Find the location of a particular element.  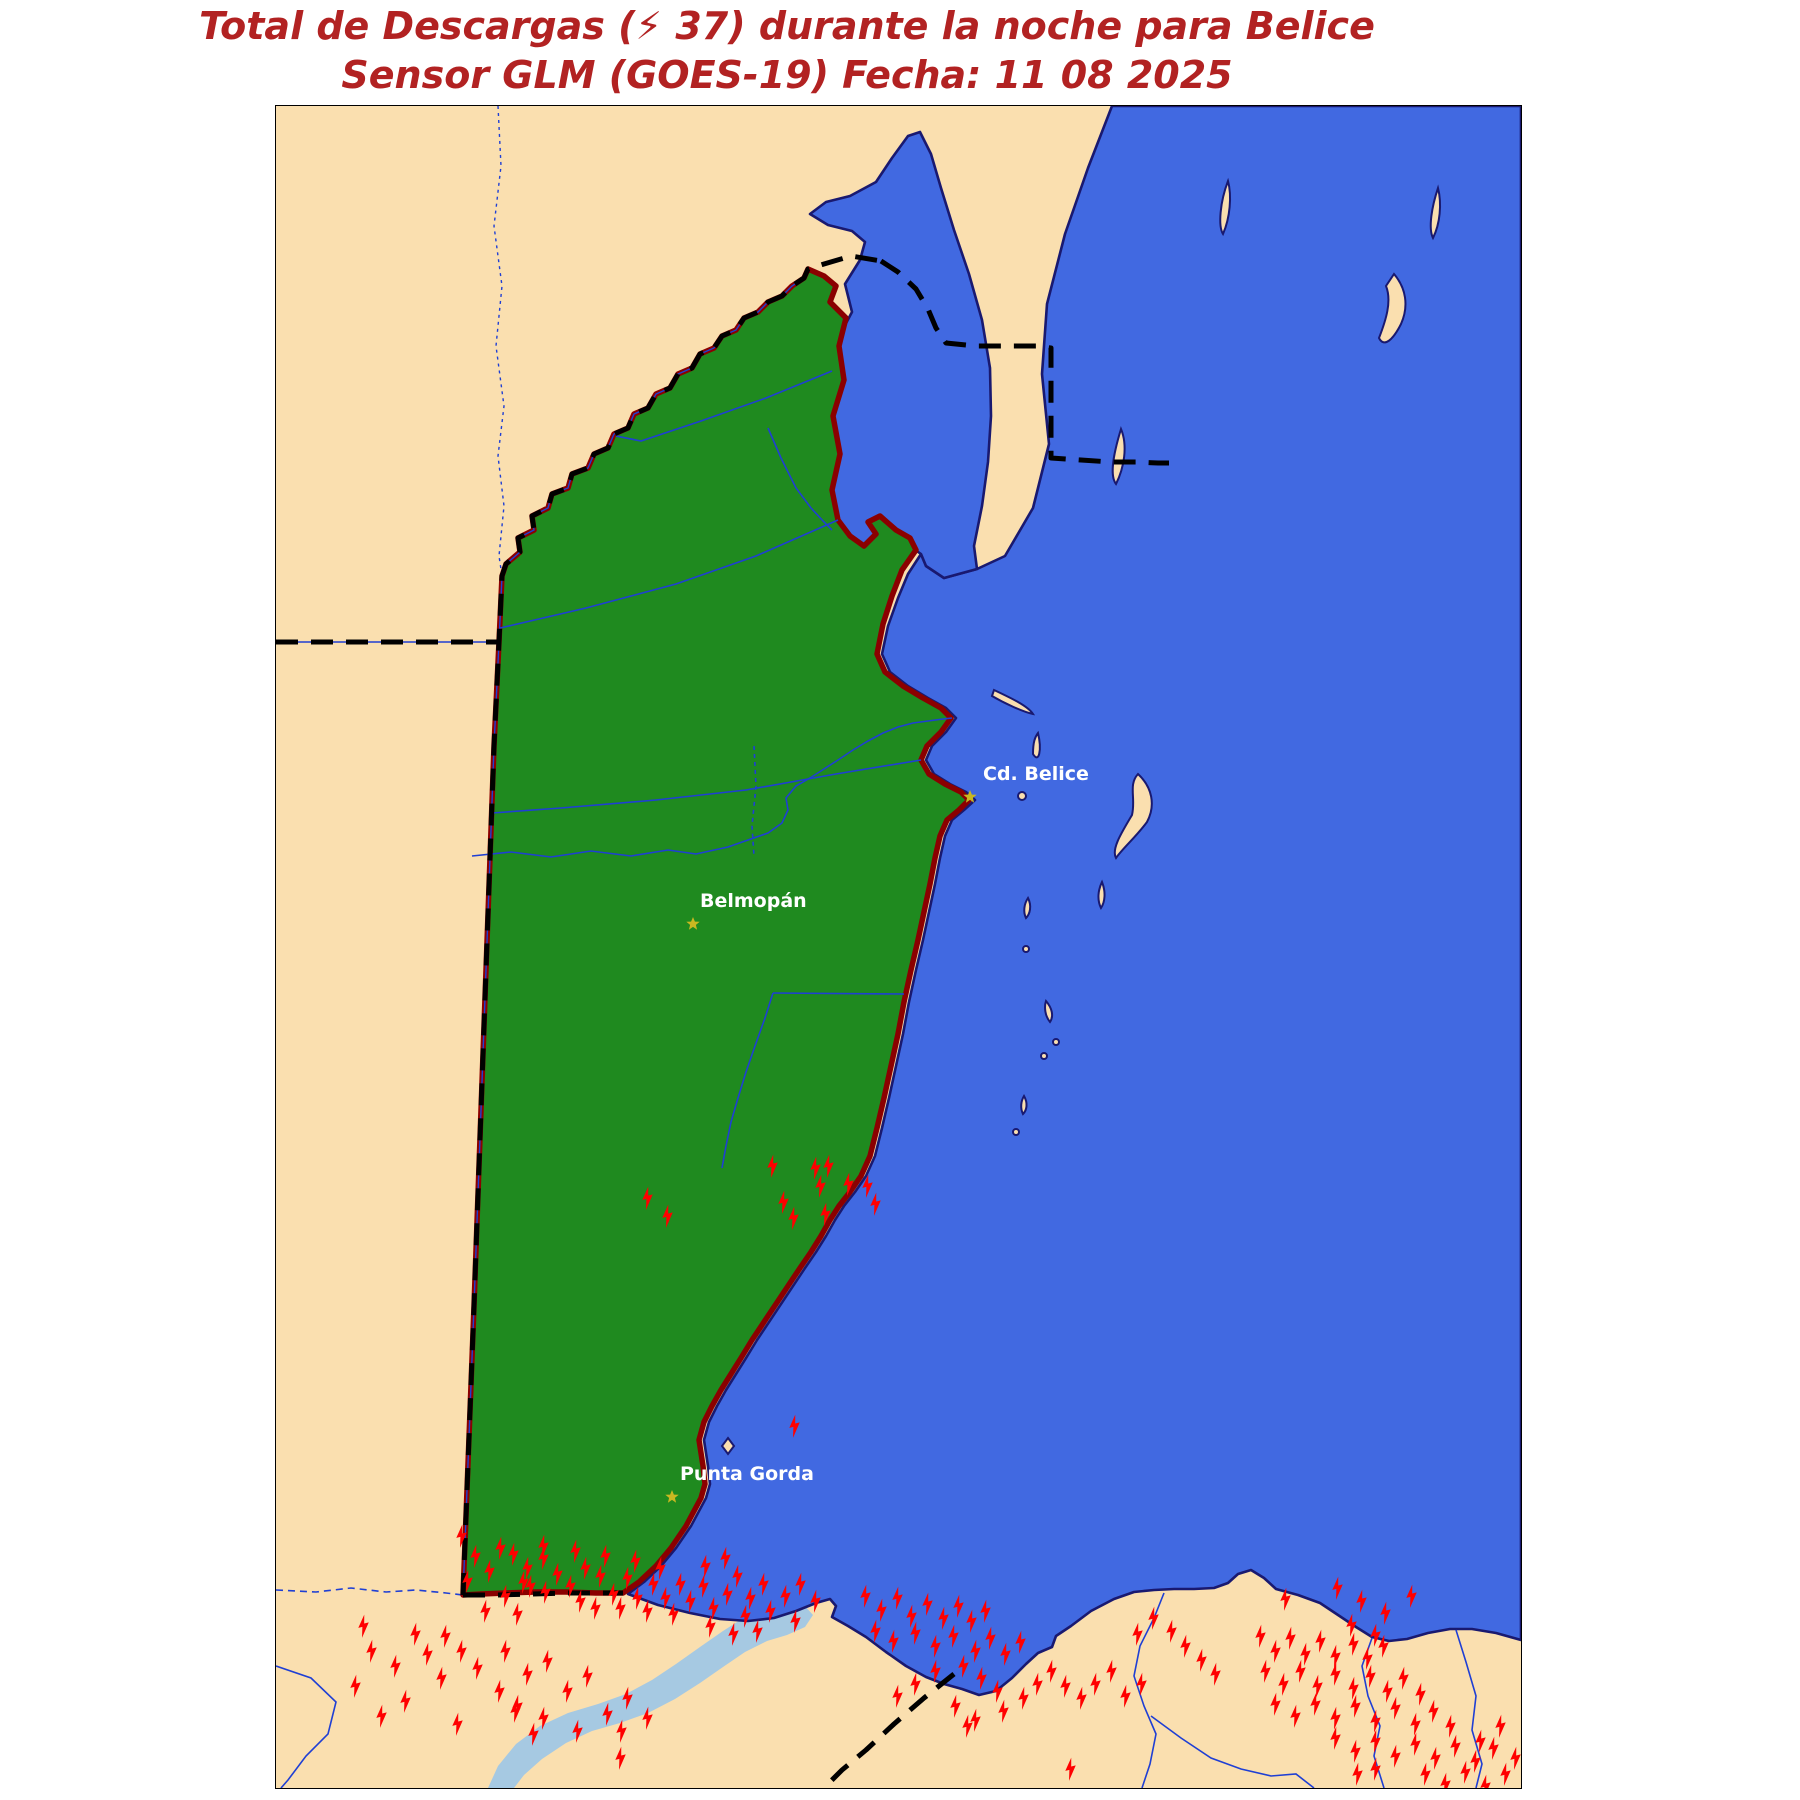

guatemala-admin-line is located at coordinates (370, 1591).